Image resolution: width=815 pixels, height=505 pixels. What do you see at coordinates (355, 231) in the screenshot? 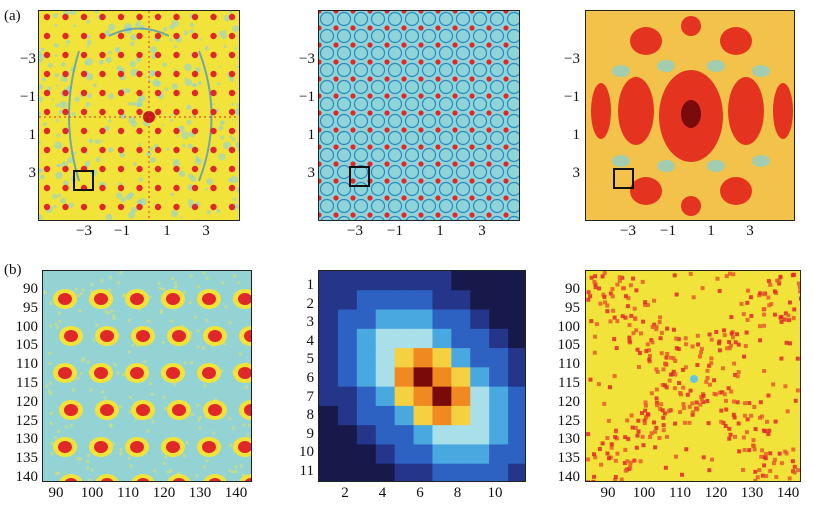
I see `xtick-a-middle-1: −3` at bounding box center [355, 231].